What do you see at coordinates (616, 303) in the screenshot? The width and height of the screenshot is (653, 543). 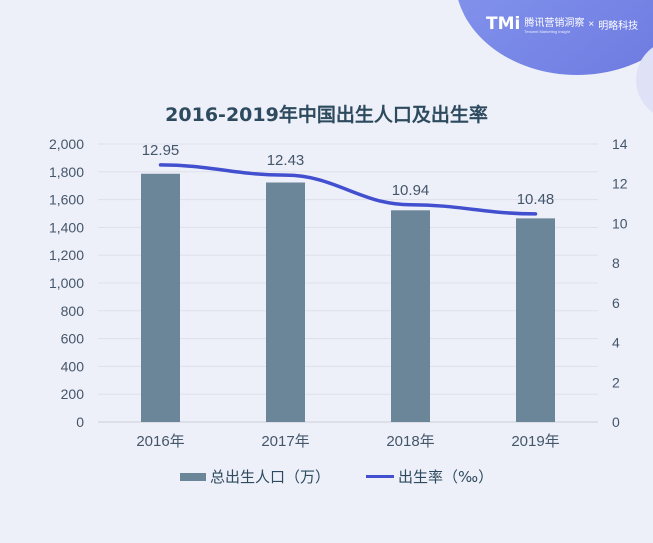 I see `y-right-tick: 6` at bounding box center [616, 303].